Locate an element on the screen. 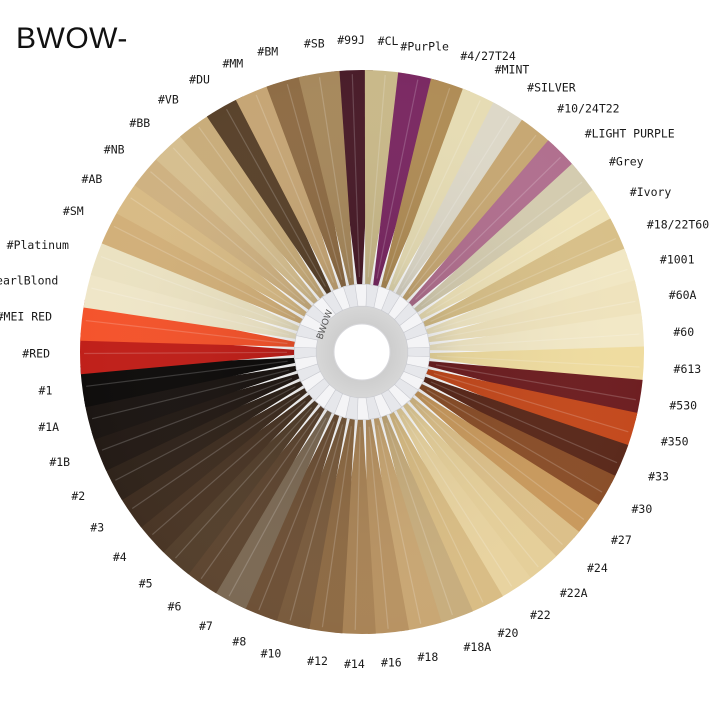 This screenshot has height=720, width=720. swatch-label: #PearlBlond is located at coordinates (29, 280).